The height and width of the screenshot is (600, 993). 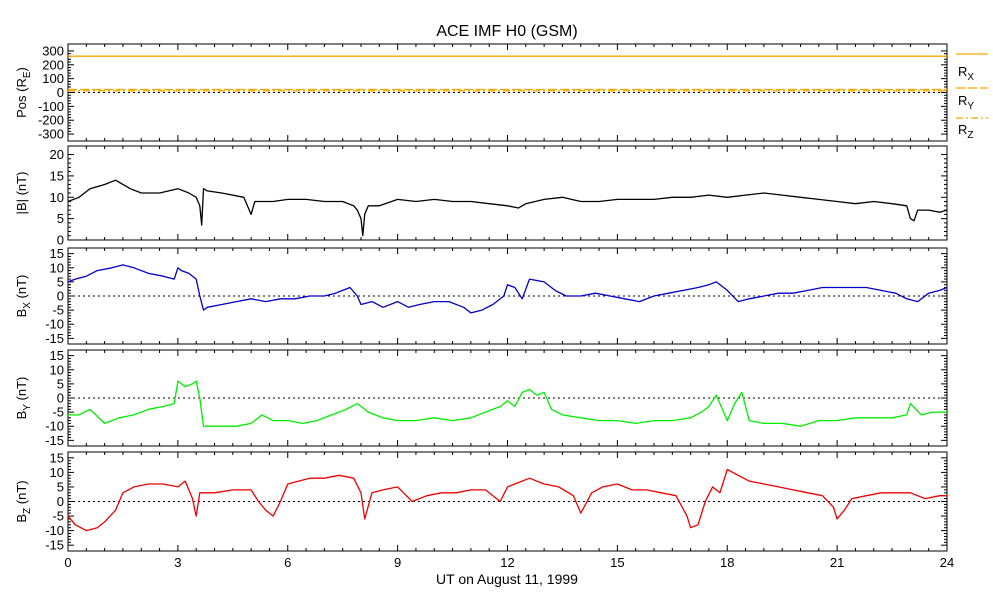 What do you see at coordinates (67, 562) in the screenshot?
I see `x-tick-label: 0` at bounding box center [67, 562].